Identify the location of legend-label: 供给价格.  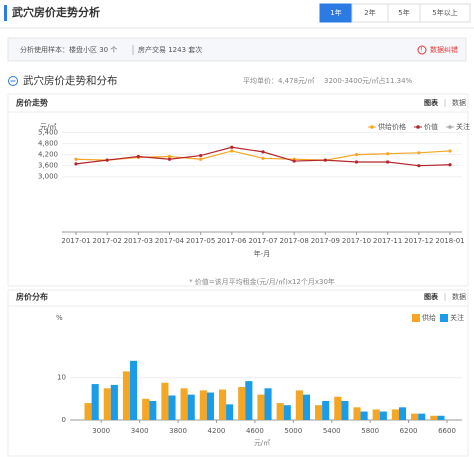
(392, 126).